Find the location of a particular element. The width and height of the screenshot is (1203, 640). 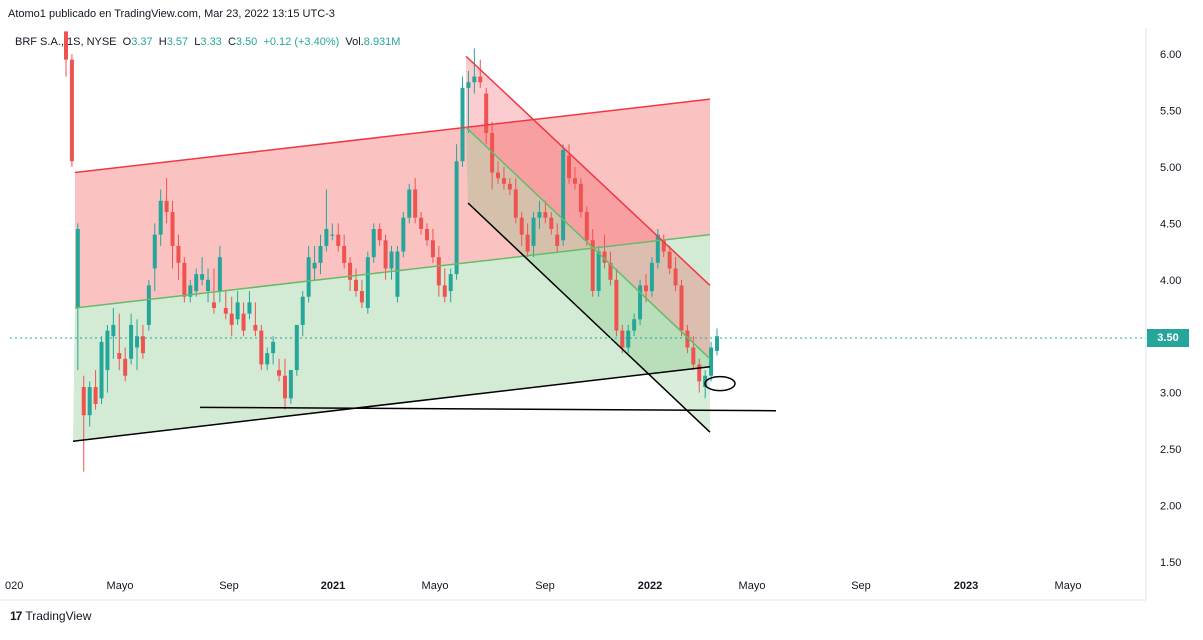

open-value: 3.37 is located at coordinates (142, 42).